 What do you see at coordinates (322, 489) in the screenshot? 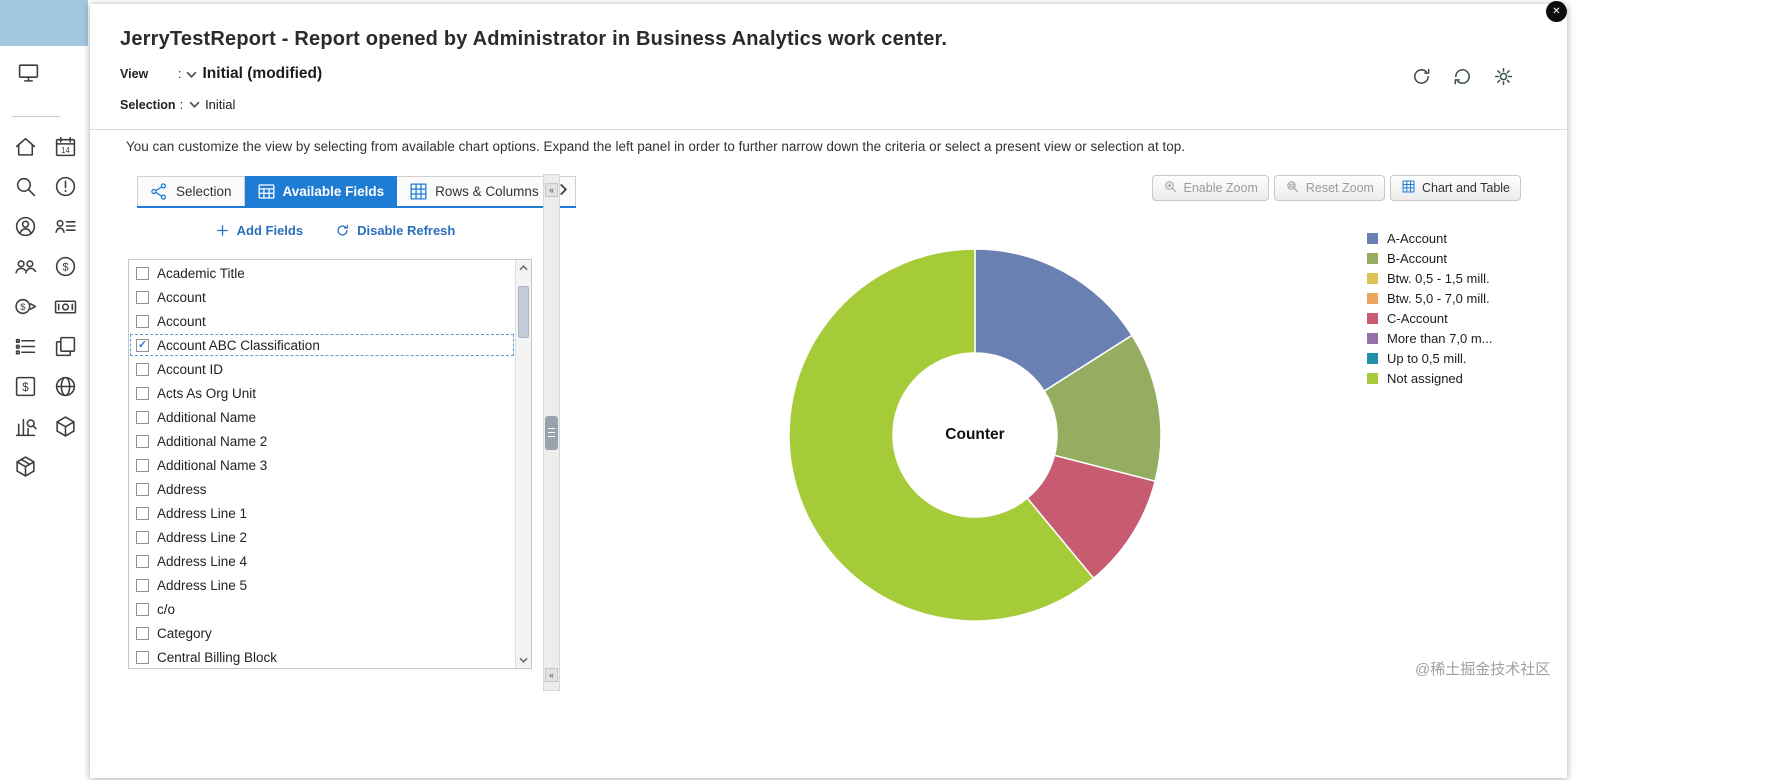
I see `field-row: Address` at bounding box center [322, 489].